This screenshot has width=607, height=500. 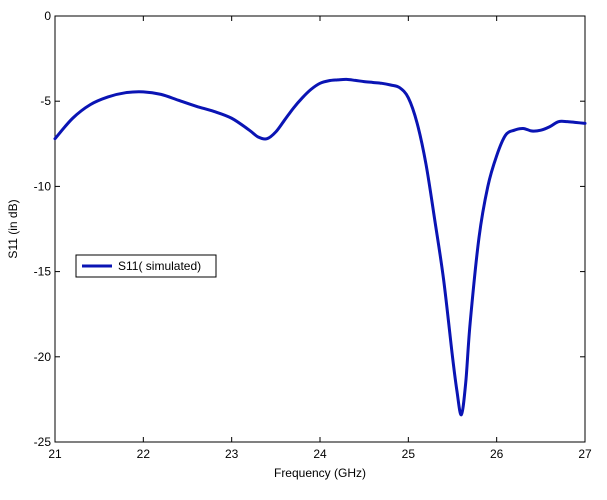 I want to click on y-tick-label: 0, so click(x=47, y=16).